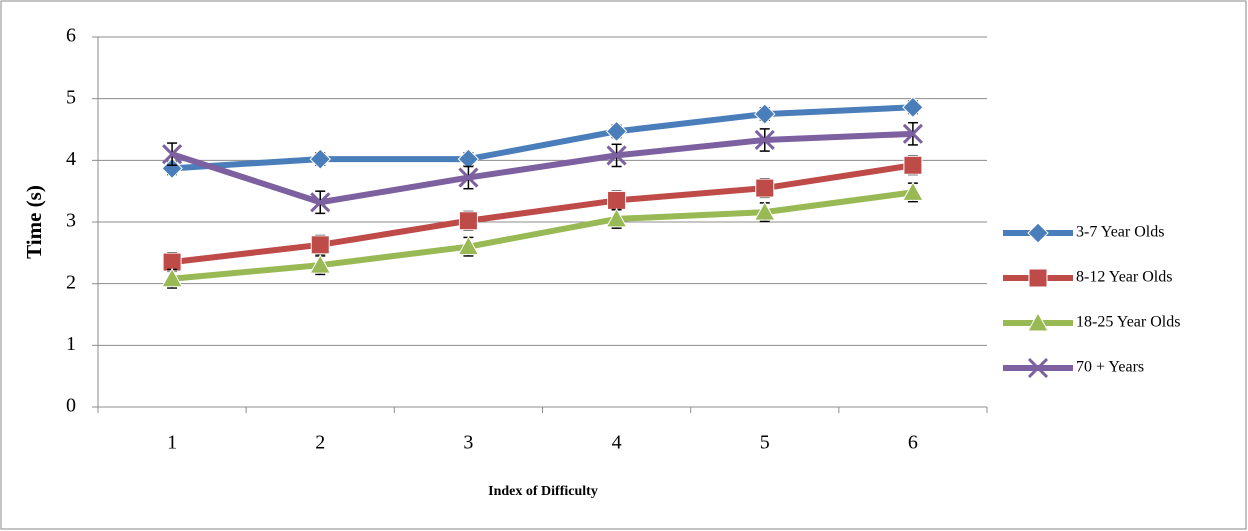 Image resolution: width=1248 pixels, height=531 pixels. Describe the element at coordinates (1128, 322) in the screenshot. I see `legend-label: 18-25 Year Olds` at that location.